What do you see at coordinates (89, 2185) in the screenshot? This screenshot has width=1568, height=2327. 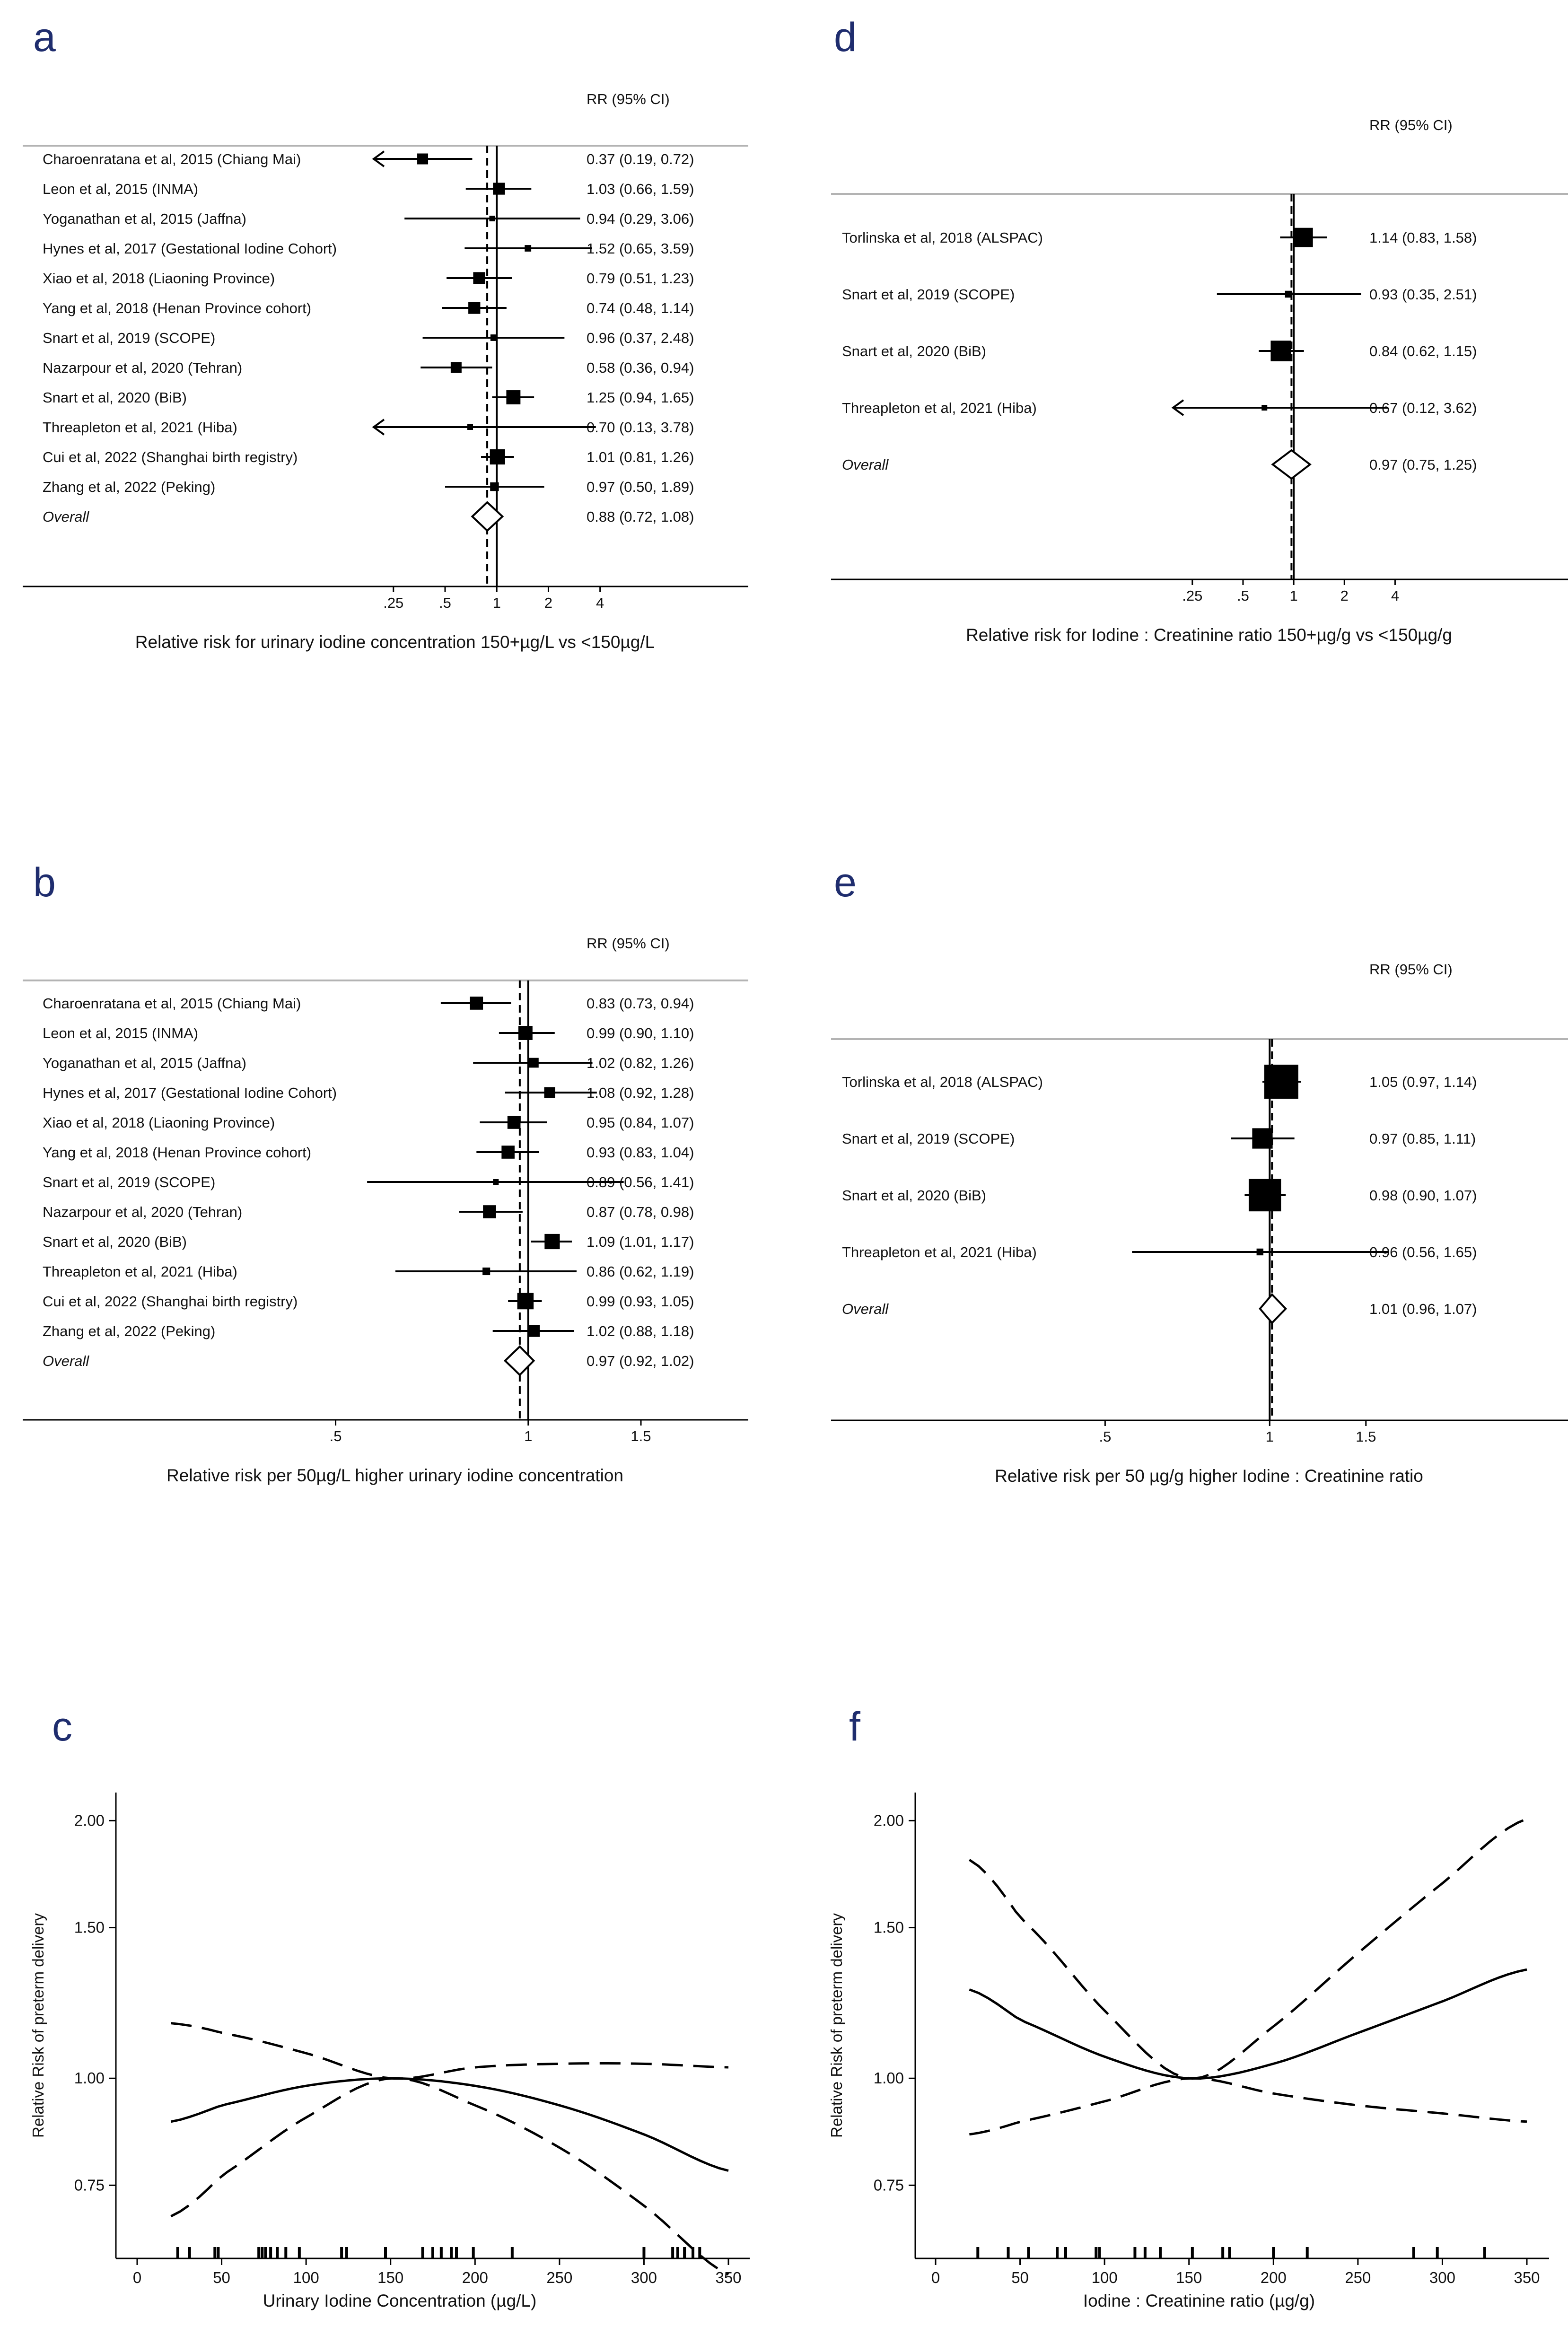 I see `y-tick-label-c: 0.75` at bounding box center [89, 2185].